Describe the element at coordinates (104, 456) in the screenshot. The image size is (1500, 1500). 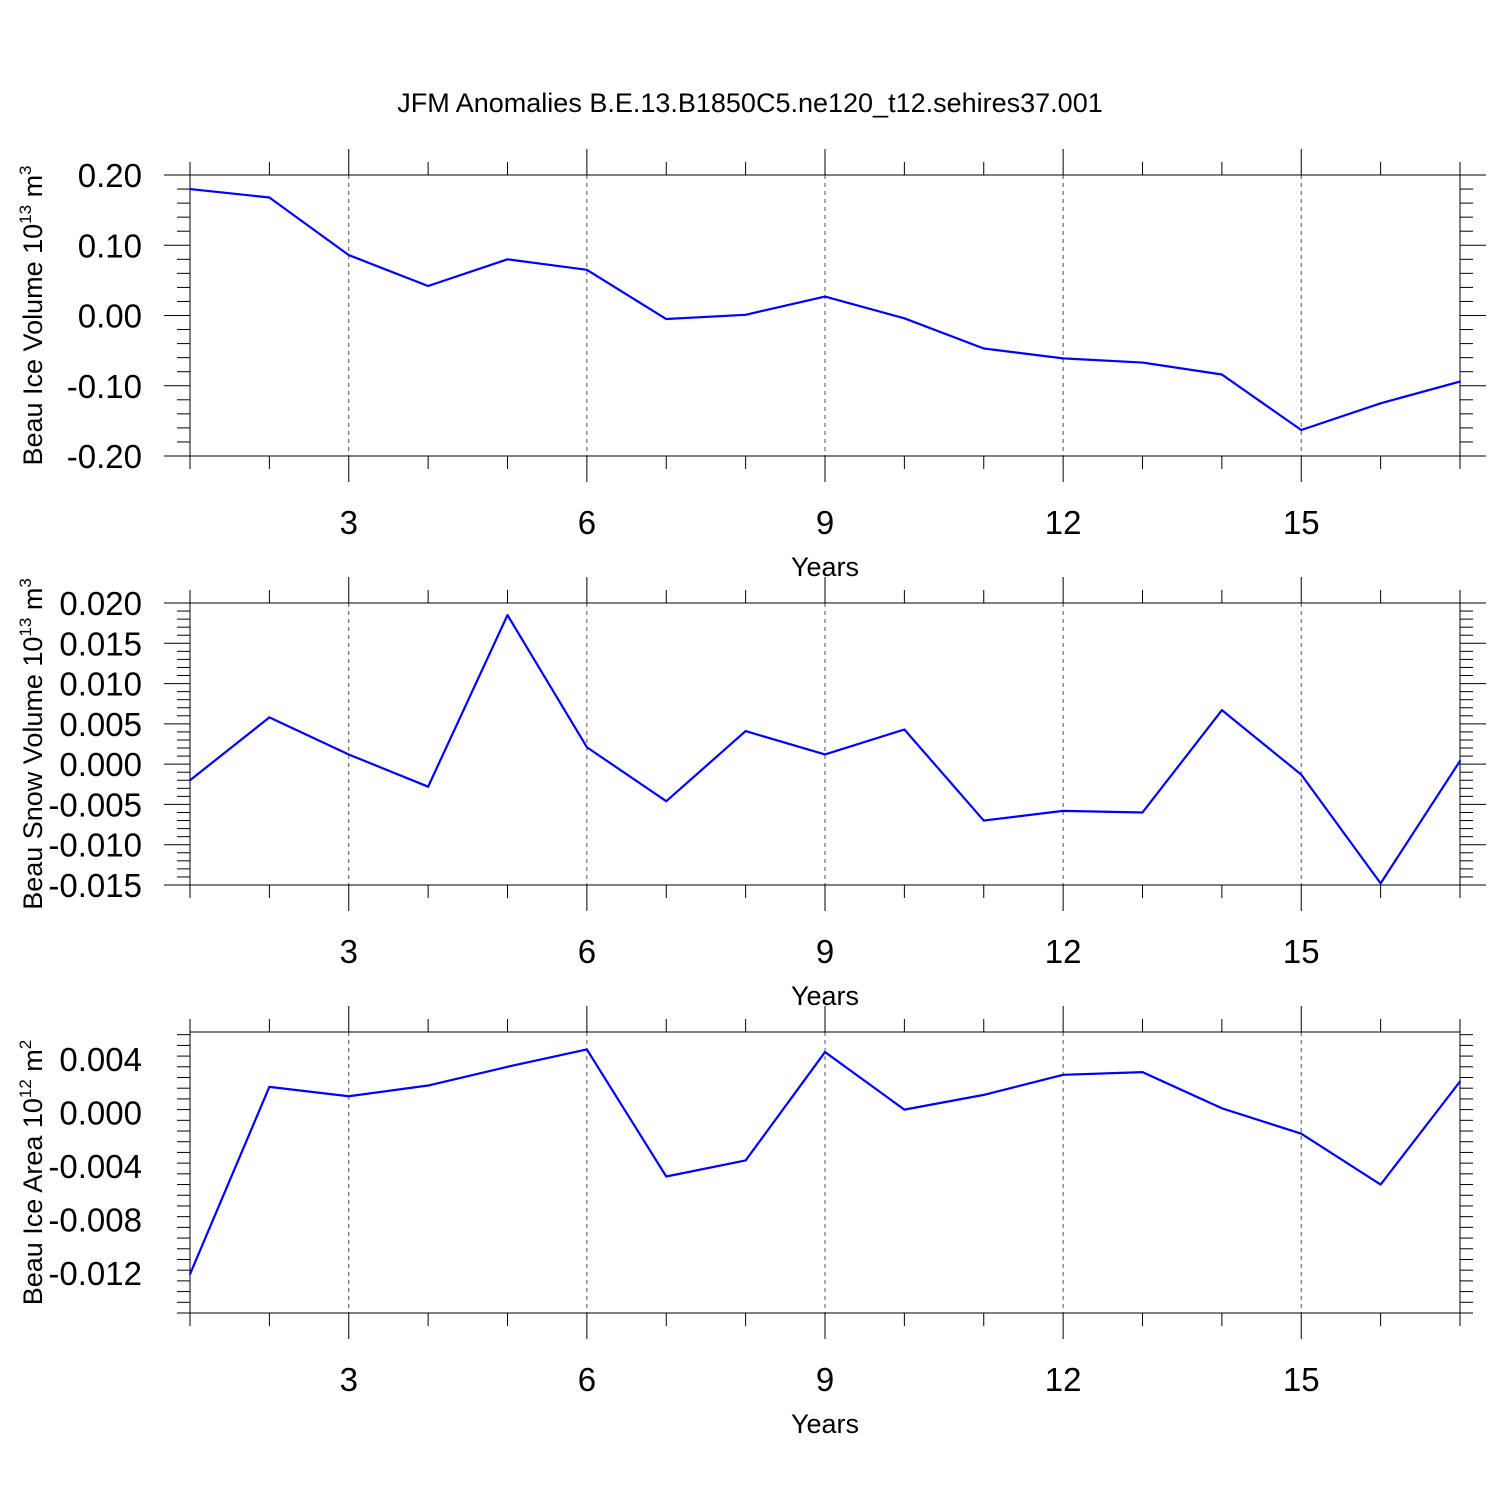
I see `y-tick-label: -0.20` at that location.